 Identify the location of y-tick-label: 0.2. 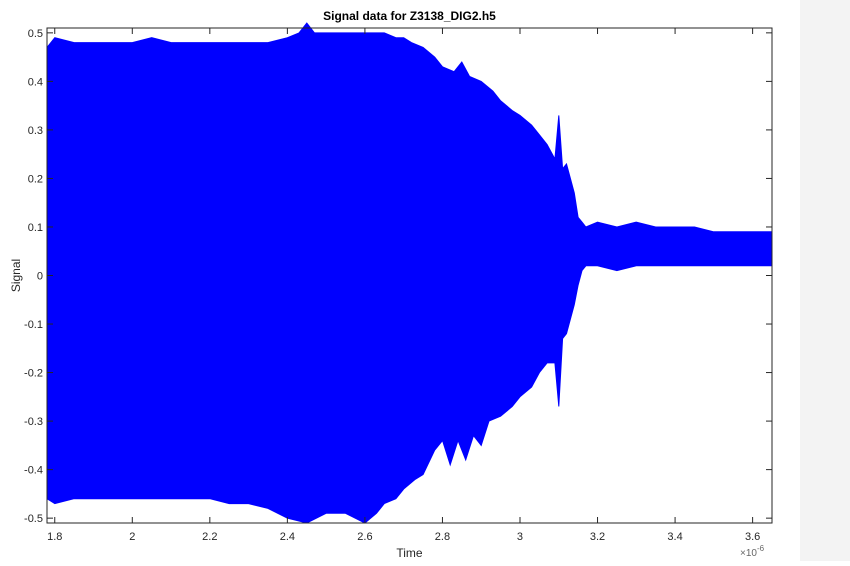
(35, 179).